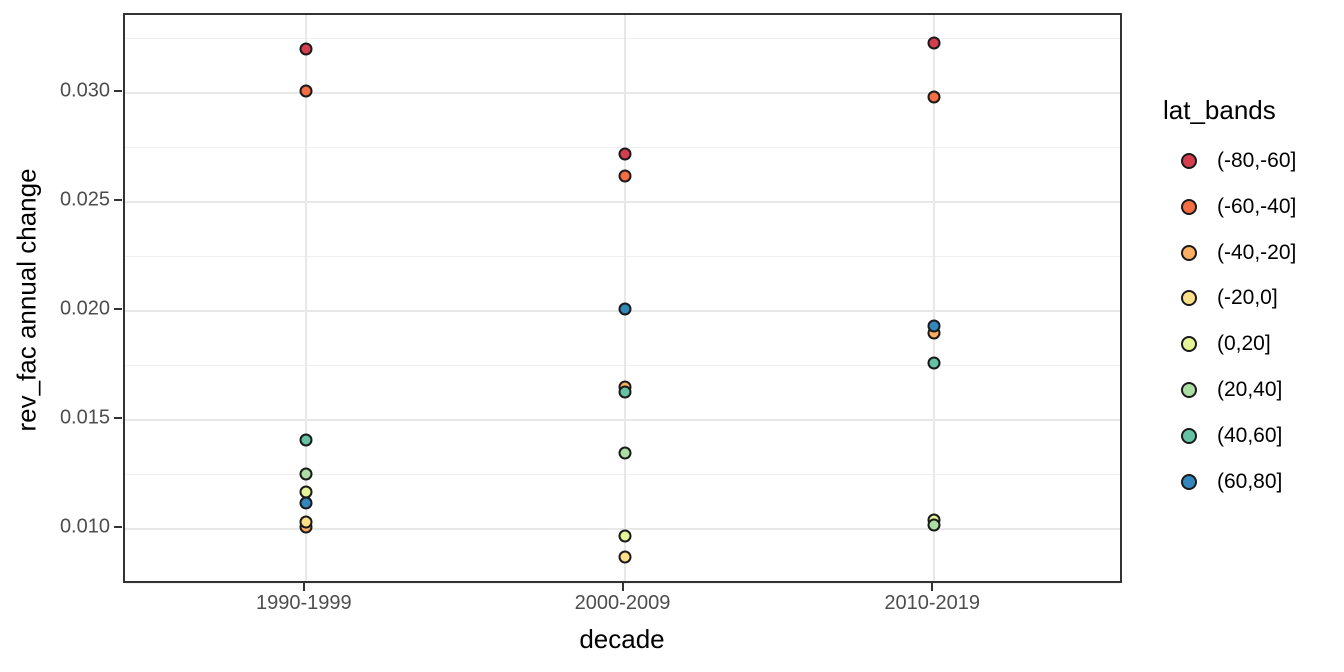 The width and height of the screenshot is (1344, 672). What do you see at coordinates (622, 603) in the screenshot?
I see `x-tick-label: 2000-2009` at bounding box center [622, 603].